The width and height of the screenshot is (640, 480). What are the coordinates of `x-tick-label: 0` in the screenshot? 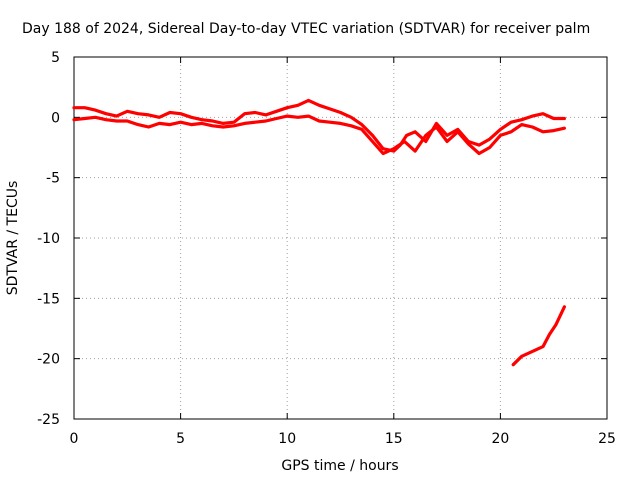 It's located at (74, 439).